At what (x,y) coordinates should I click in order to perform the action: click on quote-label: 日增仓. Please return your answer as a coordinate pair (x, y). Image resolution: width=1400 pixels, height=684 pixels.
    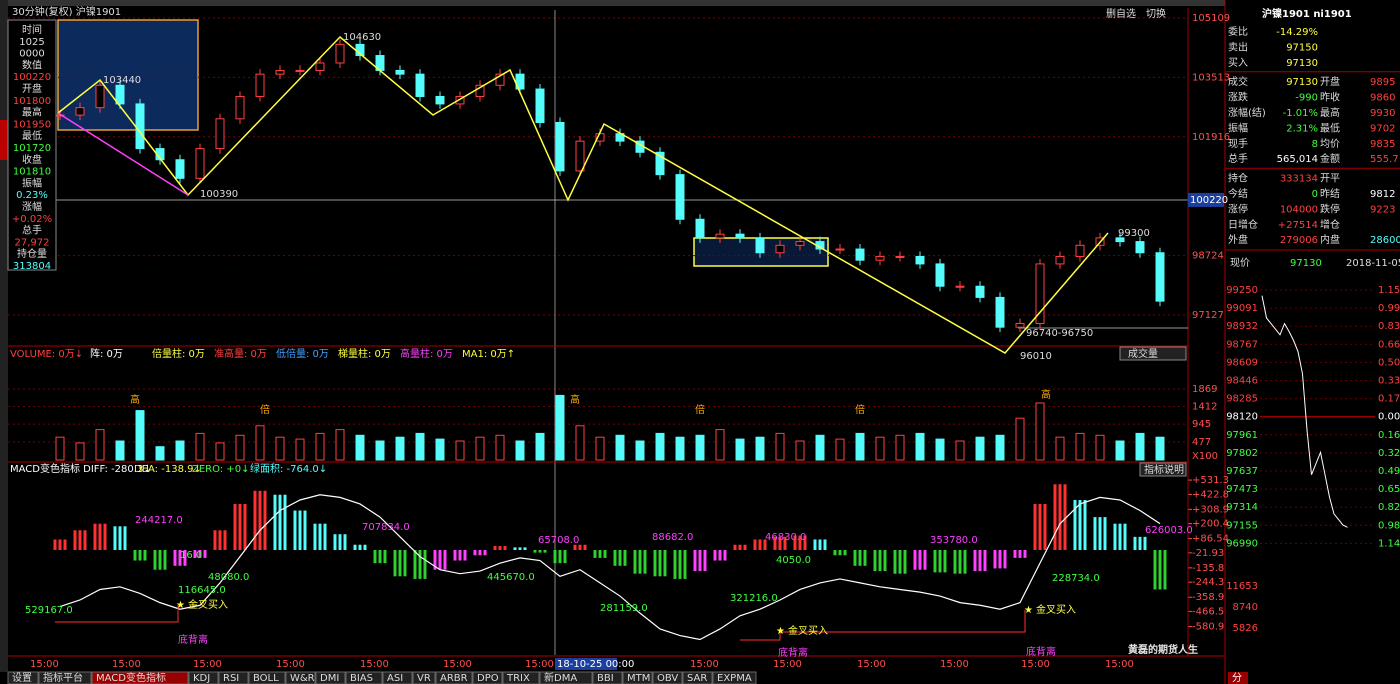
    Looking at the image, I should click on (1243, 224).